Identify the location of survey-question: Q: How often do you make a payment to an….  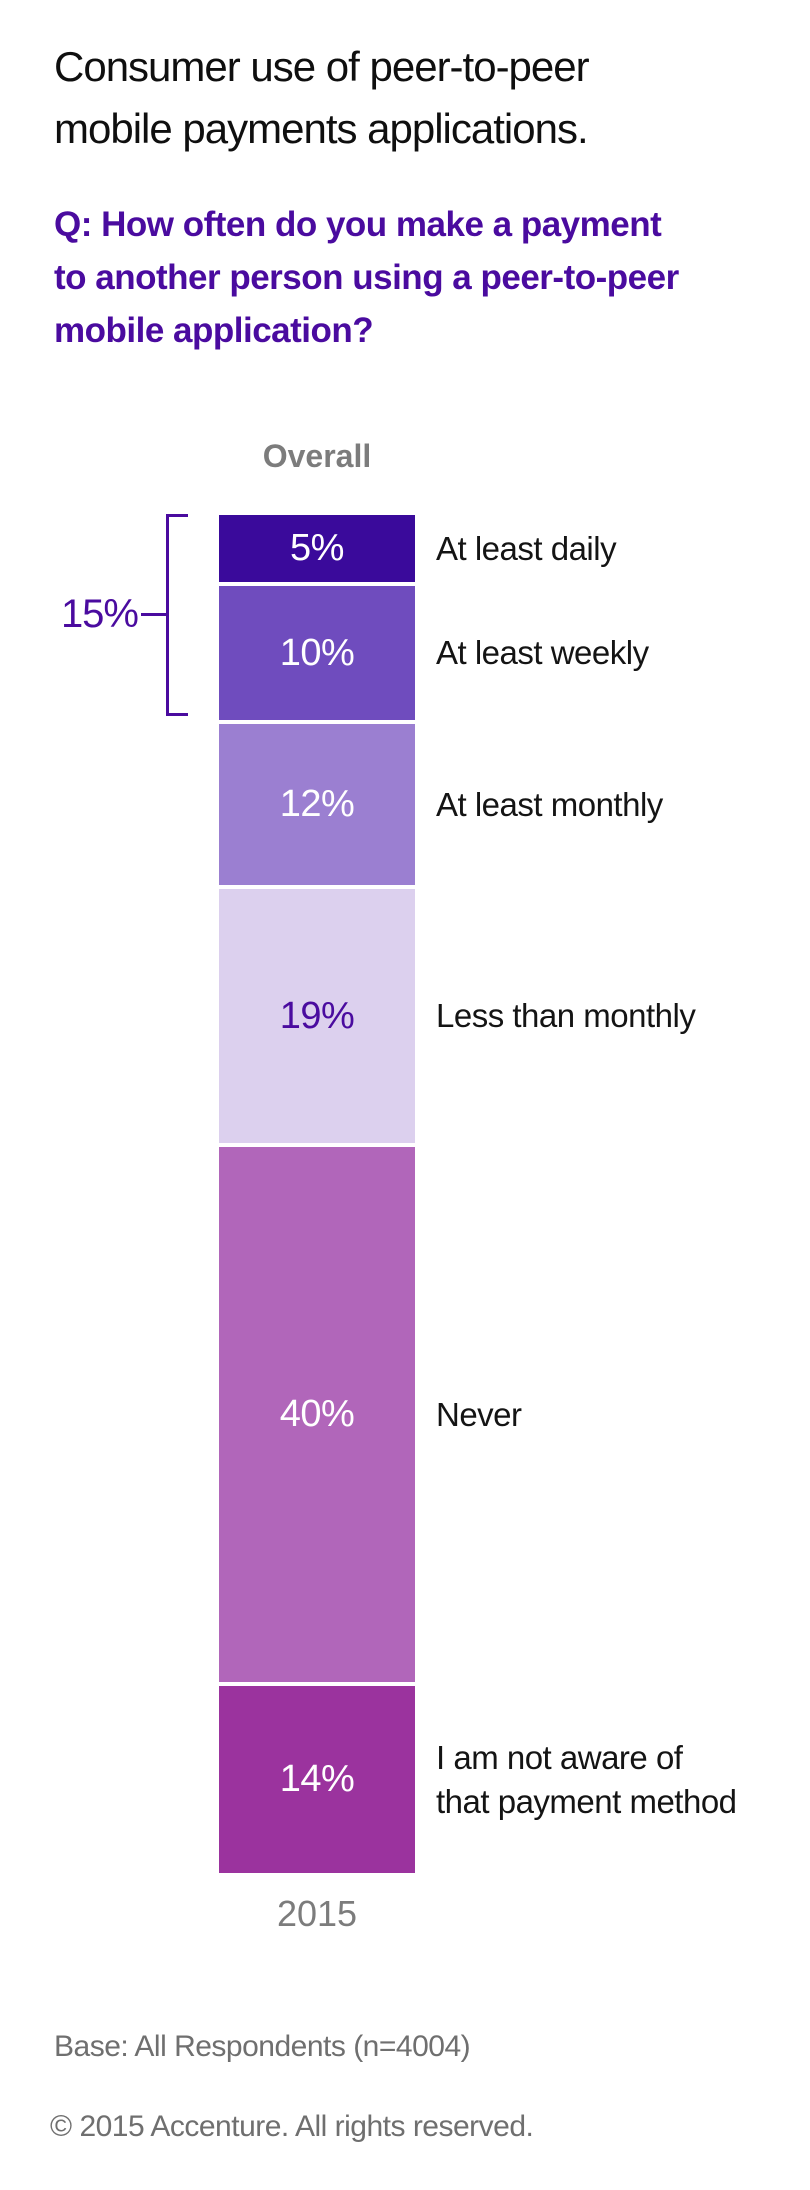
(366, 277).